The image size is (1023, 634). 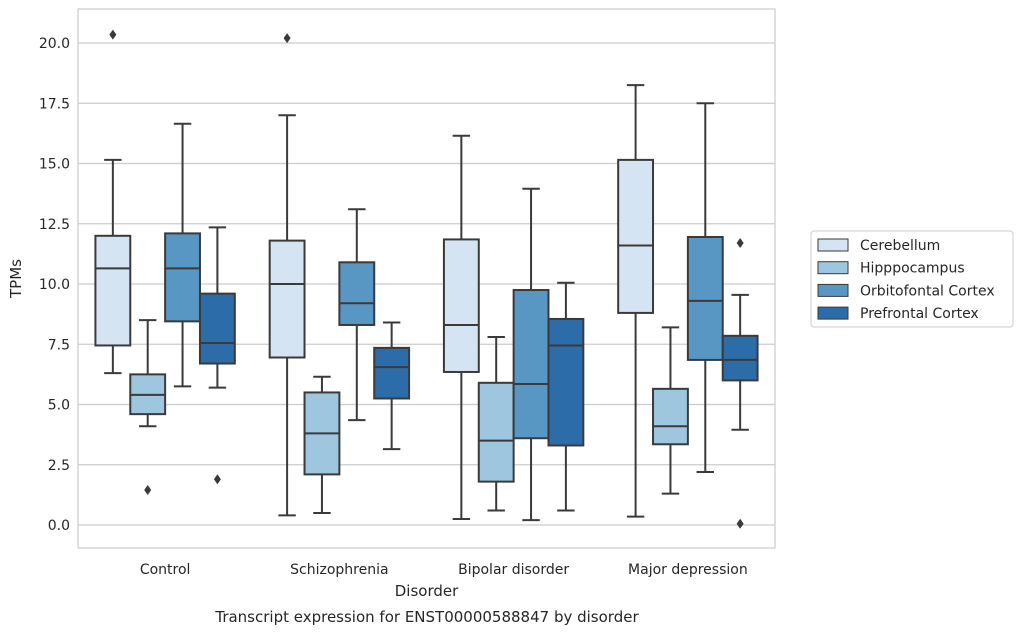 What do you see at coordinates (912, 269) in the screenshot?
I see `legend-label: Hipppocampus` at bounding box center [912, 269].